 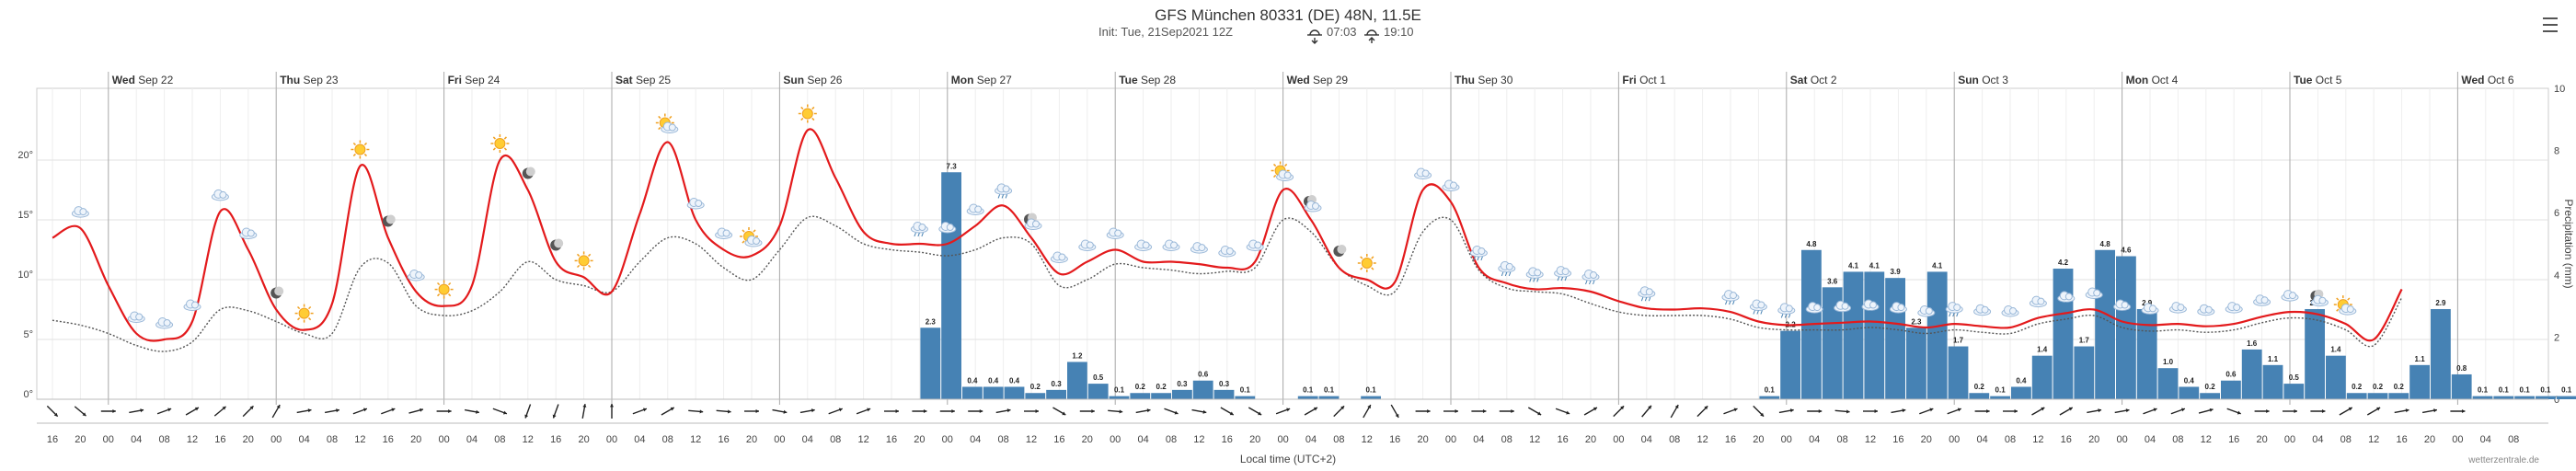 I want to click on y-axis-left: 0° 5° 10° 15° 20°, so click(x=25, y=275).